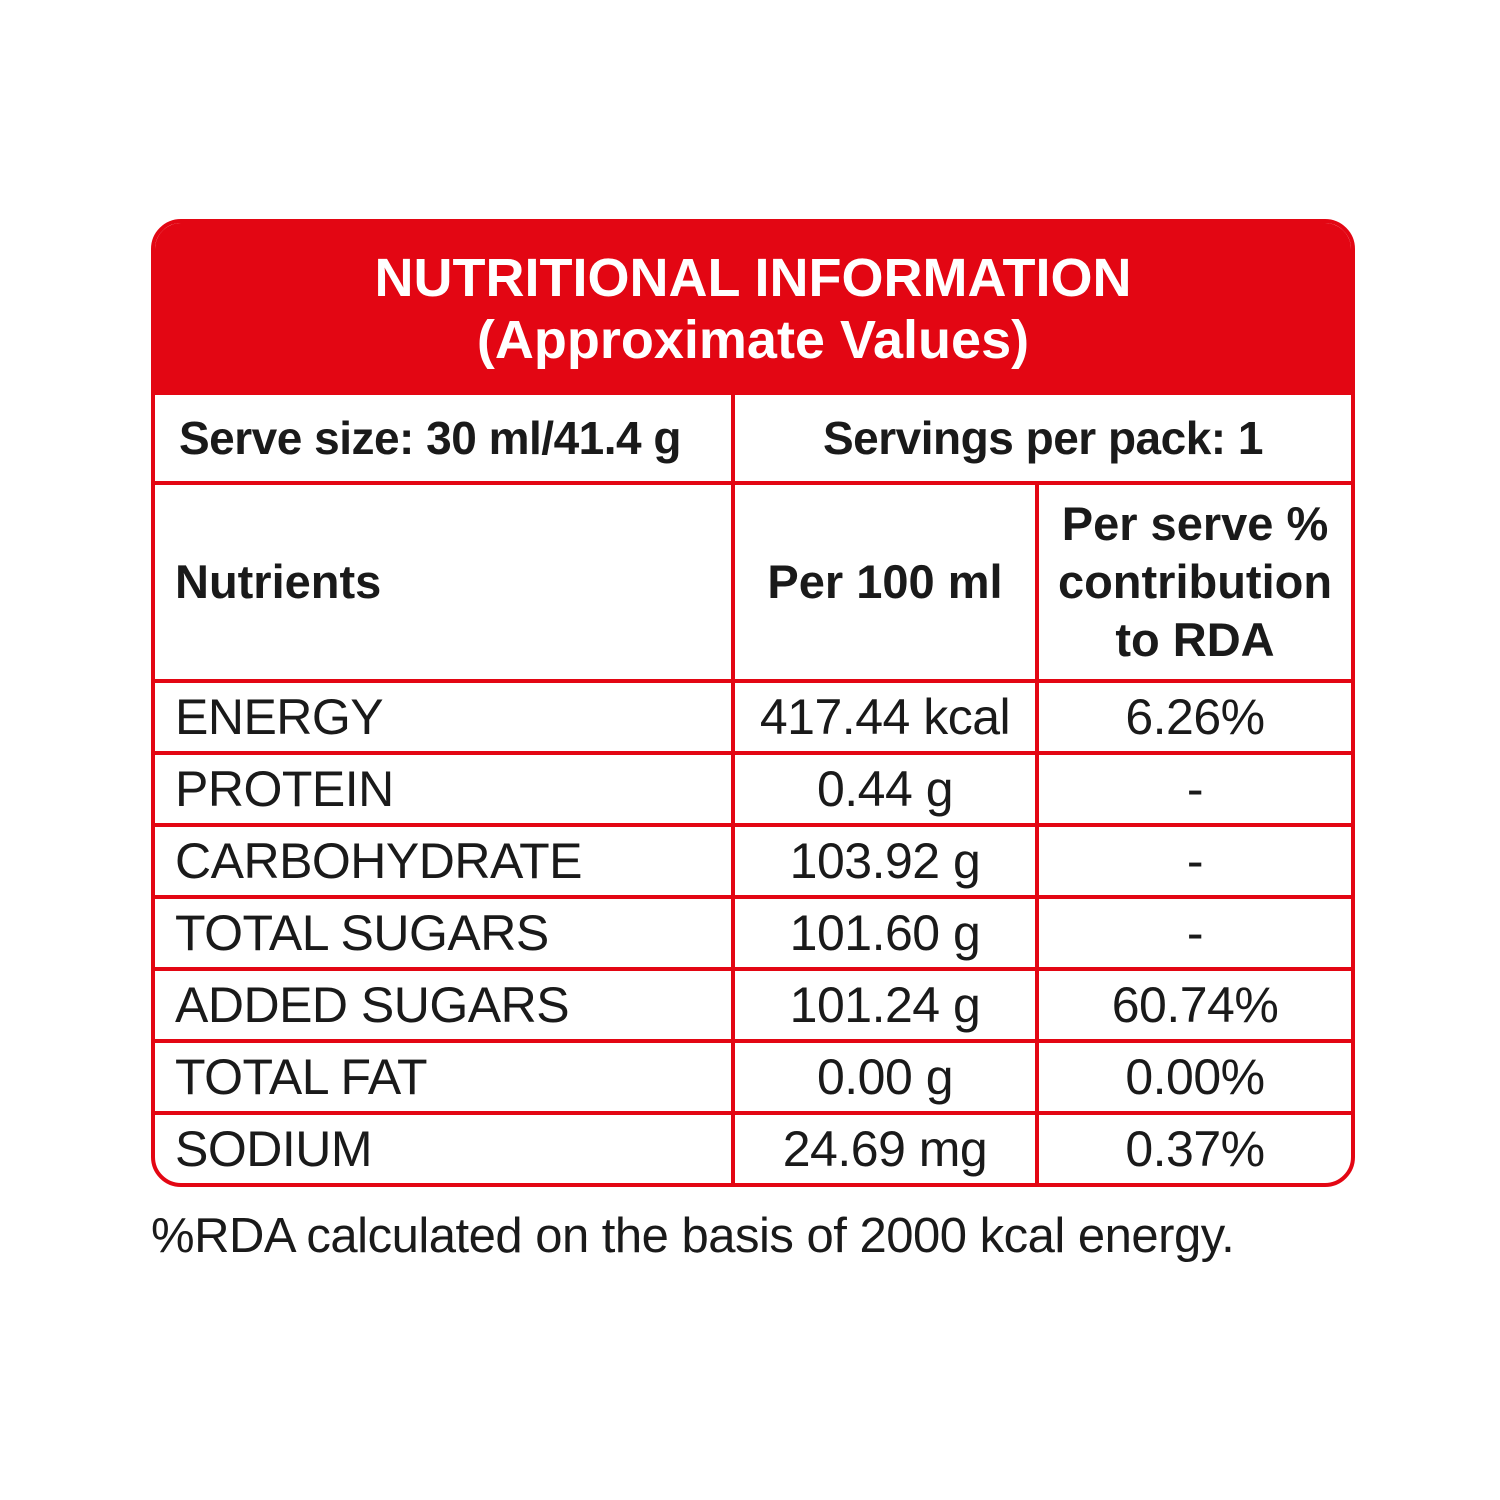 This screenshot has width=1500, height=1500. What do you see at coordinates (1195, 1005) in the screenshot?
I see `nutrient-rda: 60.74%` at bounding box center [1195, 1005].